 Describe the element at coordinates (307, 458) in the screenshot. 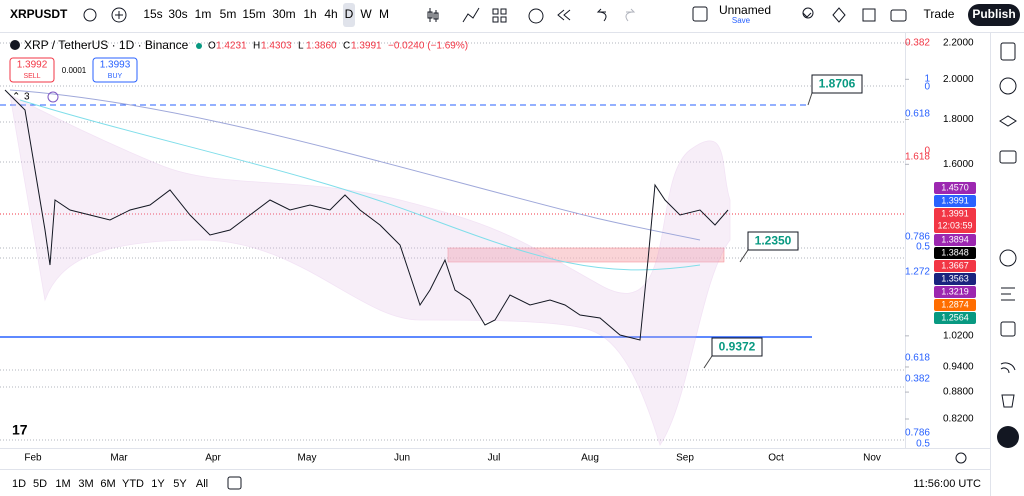

I see `month-label: May` at that location.